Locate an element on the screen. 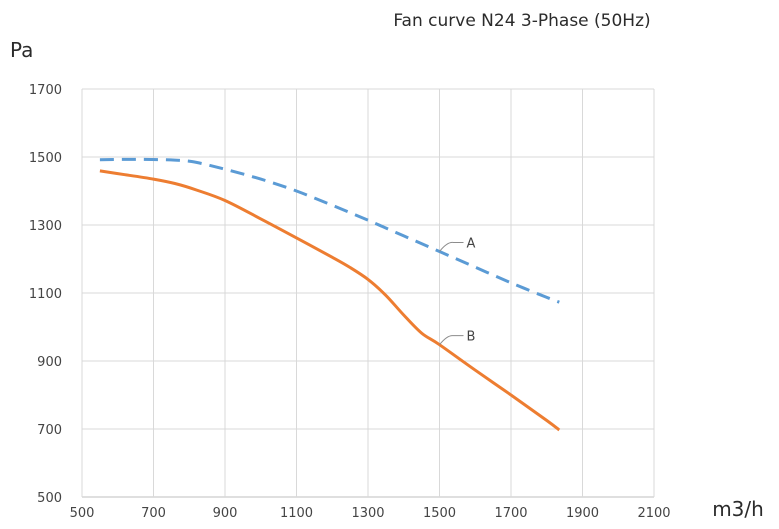  annotation-leader-a is located at coordinates (451, 246).